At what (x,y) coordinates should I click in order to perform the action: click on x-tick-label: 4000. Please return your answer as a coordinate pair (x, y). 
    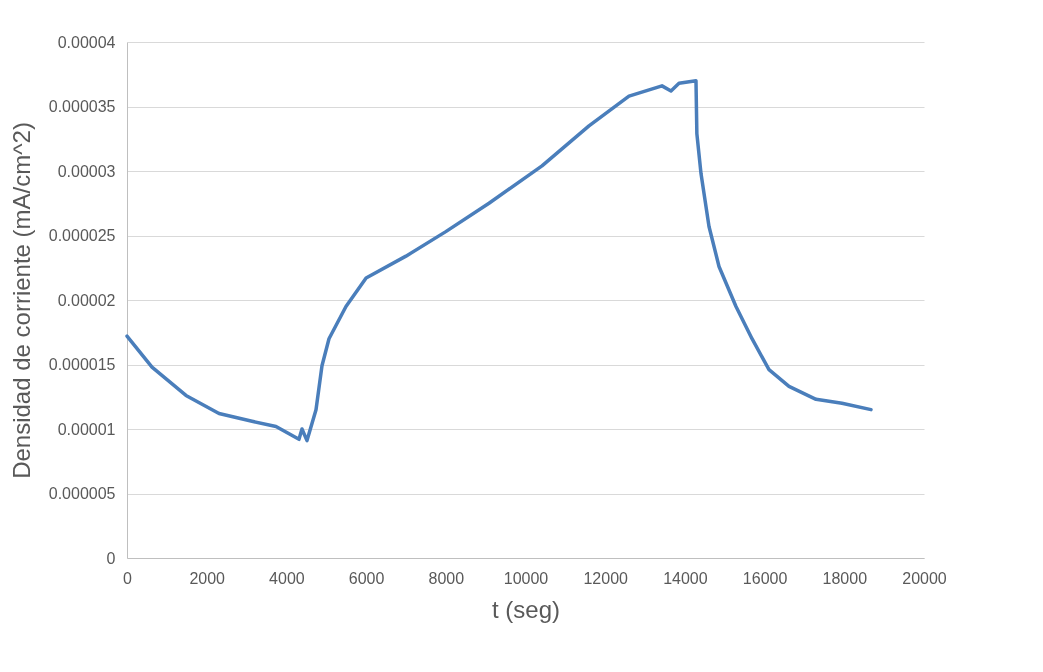
    Looking at the image, I should click on (287, 578).